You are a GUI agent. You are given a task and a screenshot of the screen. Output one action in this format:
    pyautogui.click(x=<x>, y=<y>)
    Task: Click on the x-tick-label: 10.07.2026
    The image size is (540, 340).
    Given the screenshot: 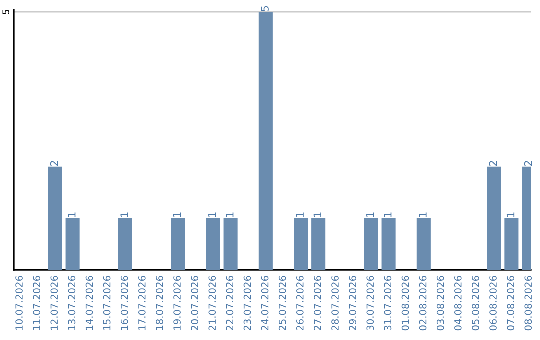 What is the action you would take?
    pyautogui.click(x=19, y=303)
    